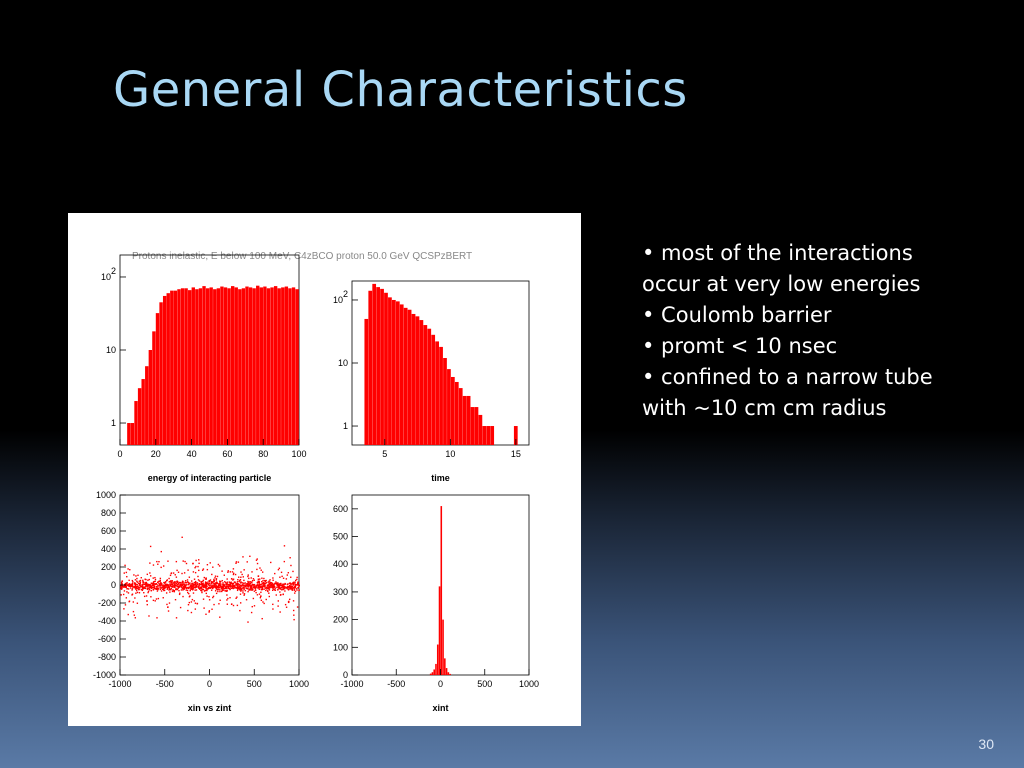 The height and width of the screenshot is (768, 1024). I want to click on x-tick-label: 0, so click(440, 684).